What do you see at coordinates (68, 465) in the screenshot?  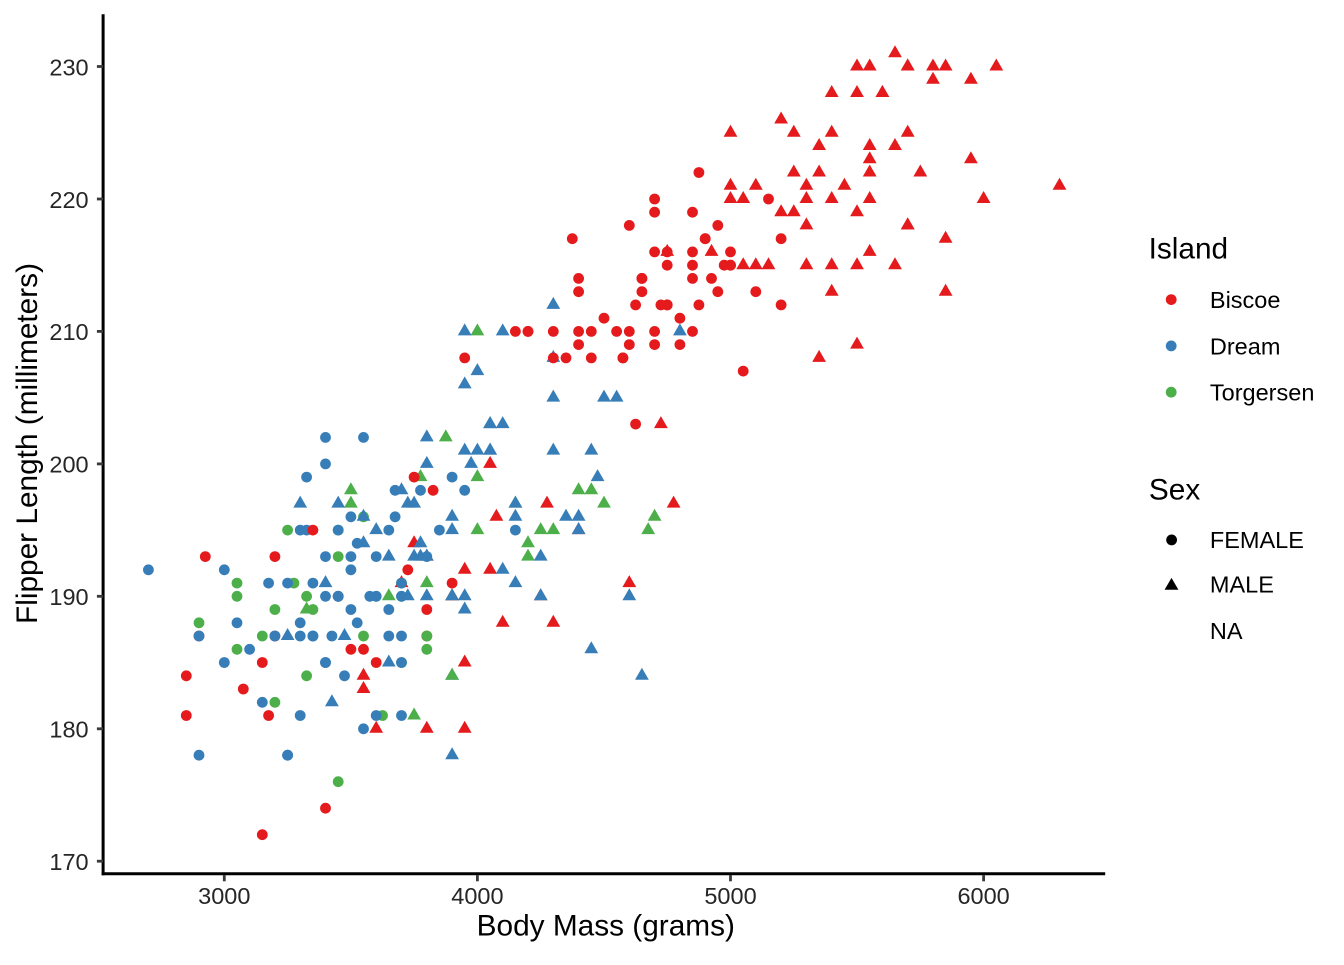 I see `svg-text: 200` at bounding box center [68, 465].